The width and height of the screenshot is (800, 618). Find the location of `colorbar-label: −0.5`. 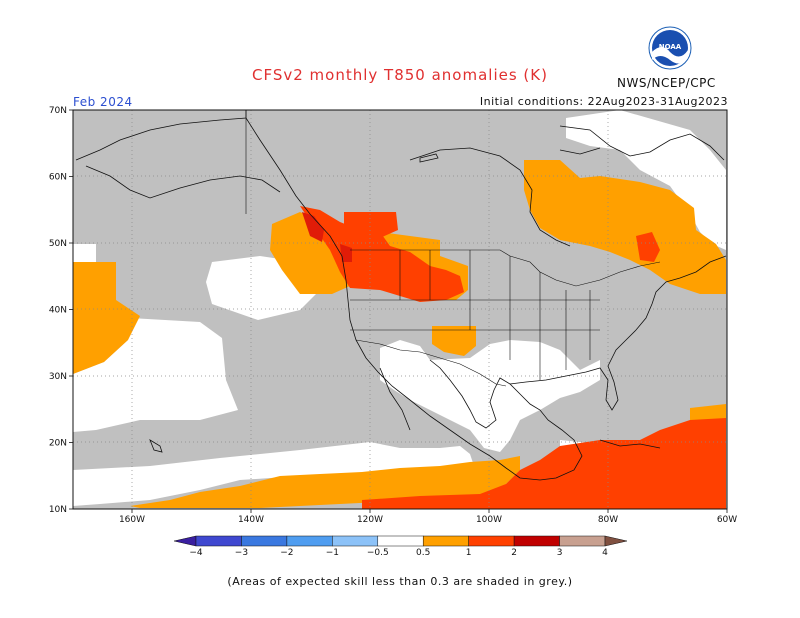

colorbar-label: −0.5 is located at coordinates (378, 553).